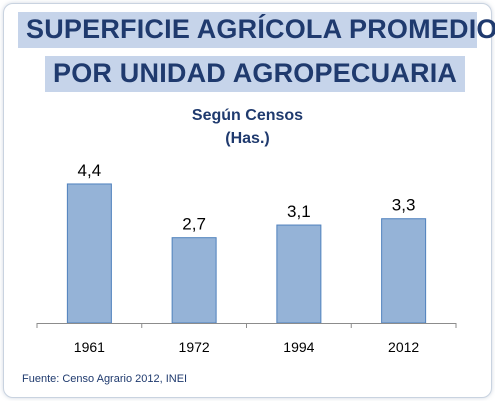  What do you see at coordinates (255, 74) in the screenshot?
I see `chart-title-line-2: POR UNIDAD AGROPECUARIA` at bounding box center [255, 74].